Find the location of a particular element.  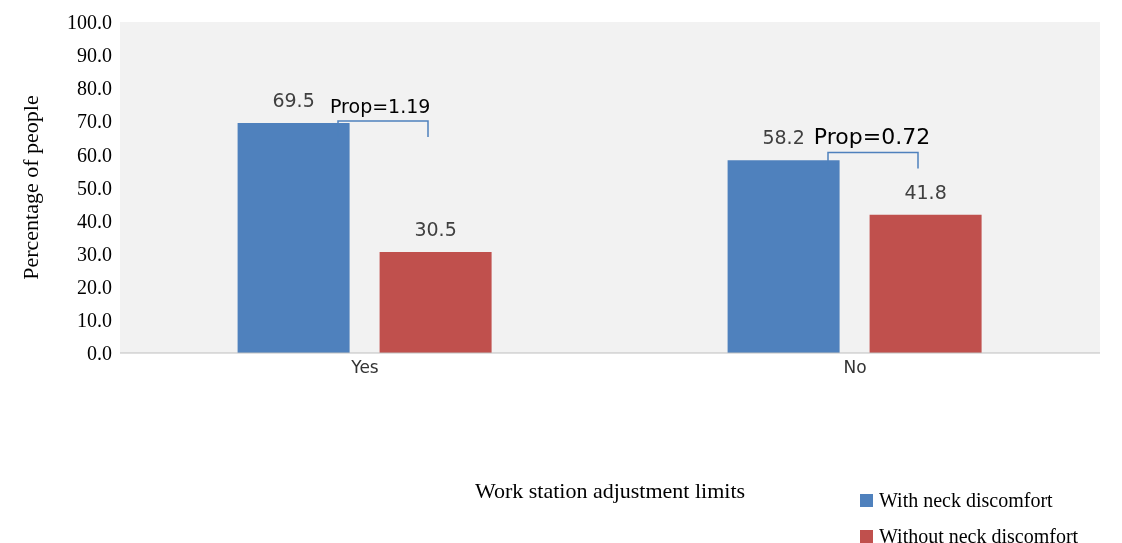

data-label: 30.5 is located at coordinates (435, 229).